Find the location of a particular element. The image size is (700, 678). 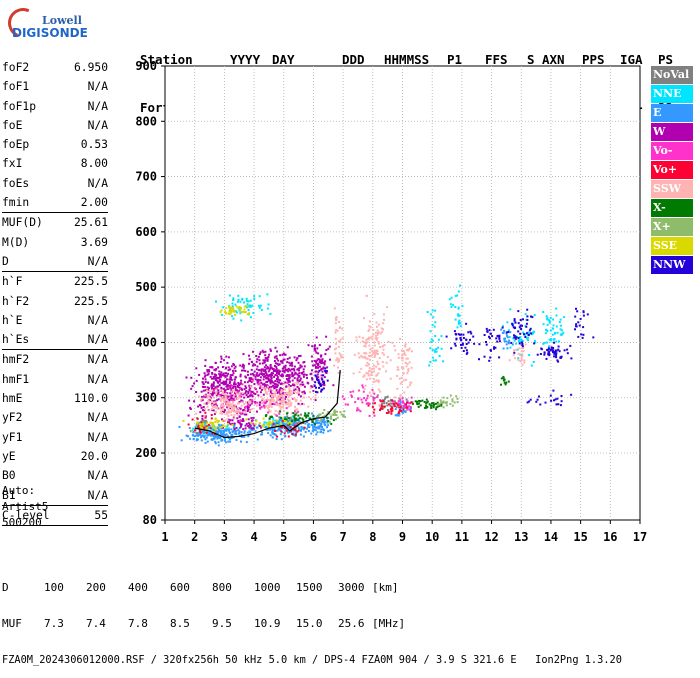

echo-point-noval is located at coordinates (377, 395).